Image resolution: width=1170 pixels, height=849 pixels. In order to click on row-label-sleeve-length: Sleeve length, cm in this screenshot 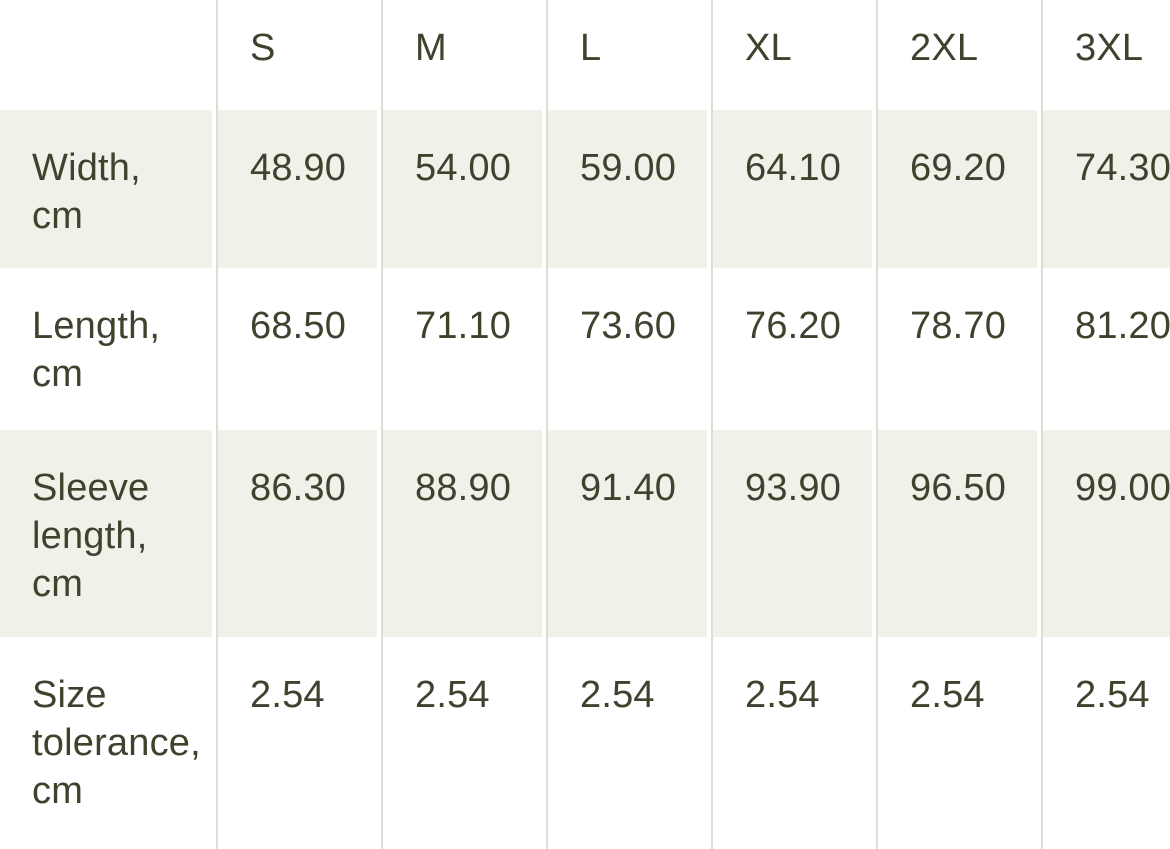, I will do `click(108, 533)`.